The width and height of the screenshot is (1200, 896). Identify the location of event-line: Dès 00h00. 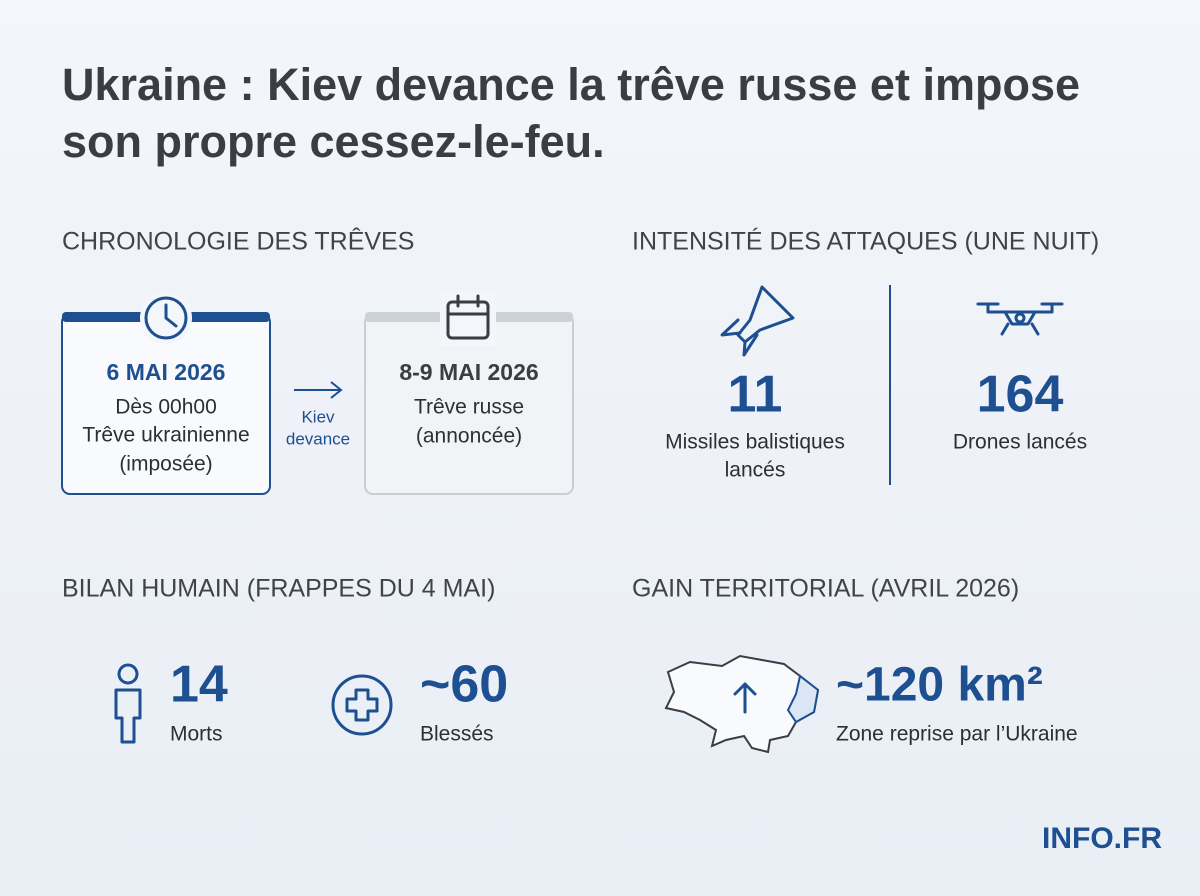
(166, 407).